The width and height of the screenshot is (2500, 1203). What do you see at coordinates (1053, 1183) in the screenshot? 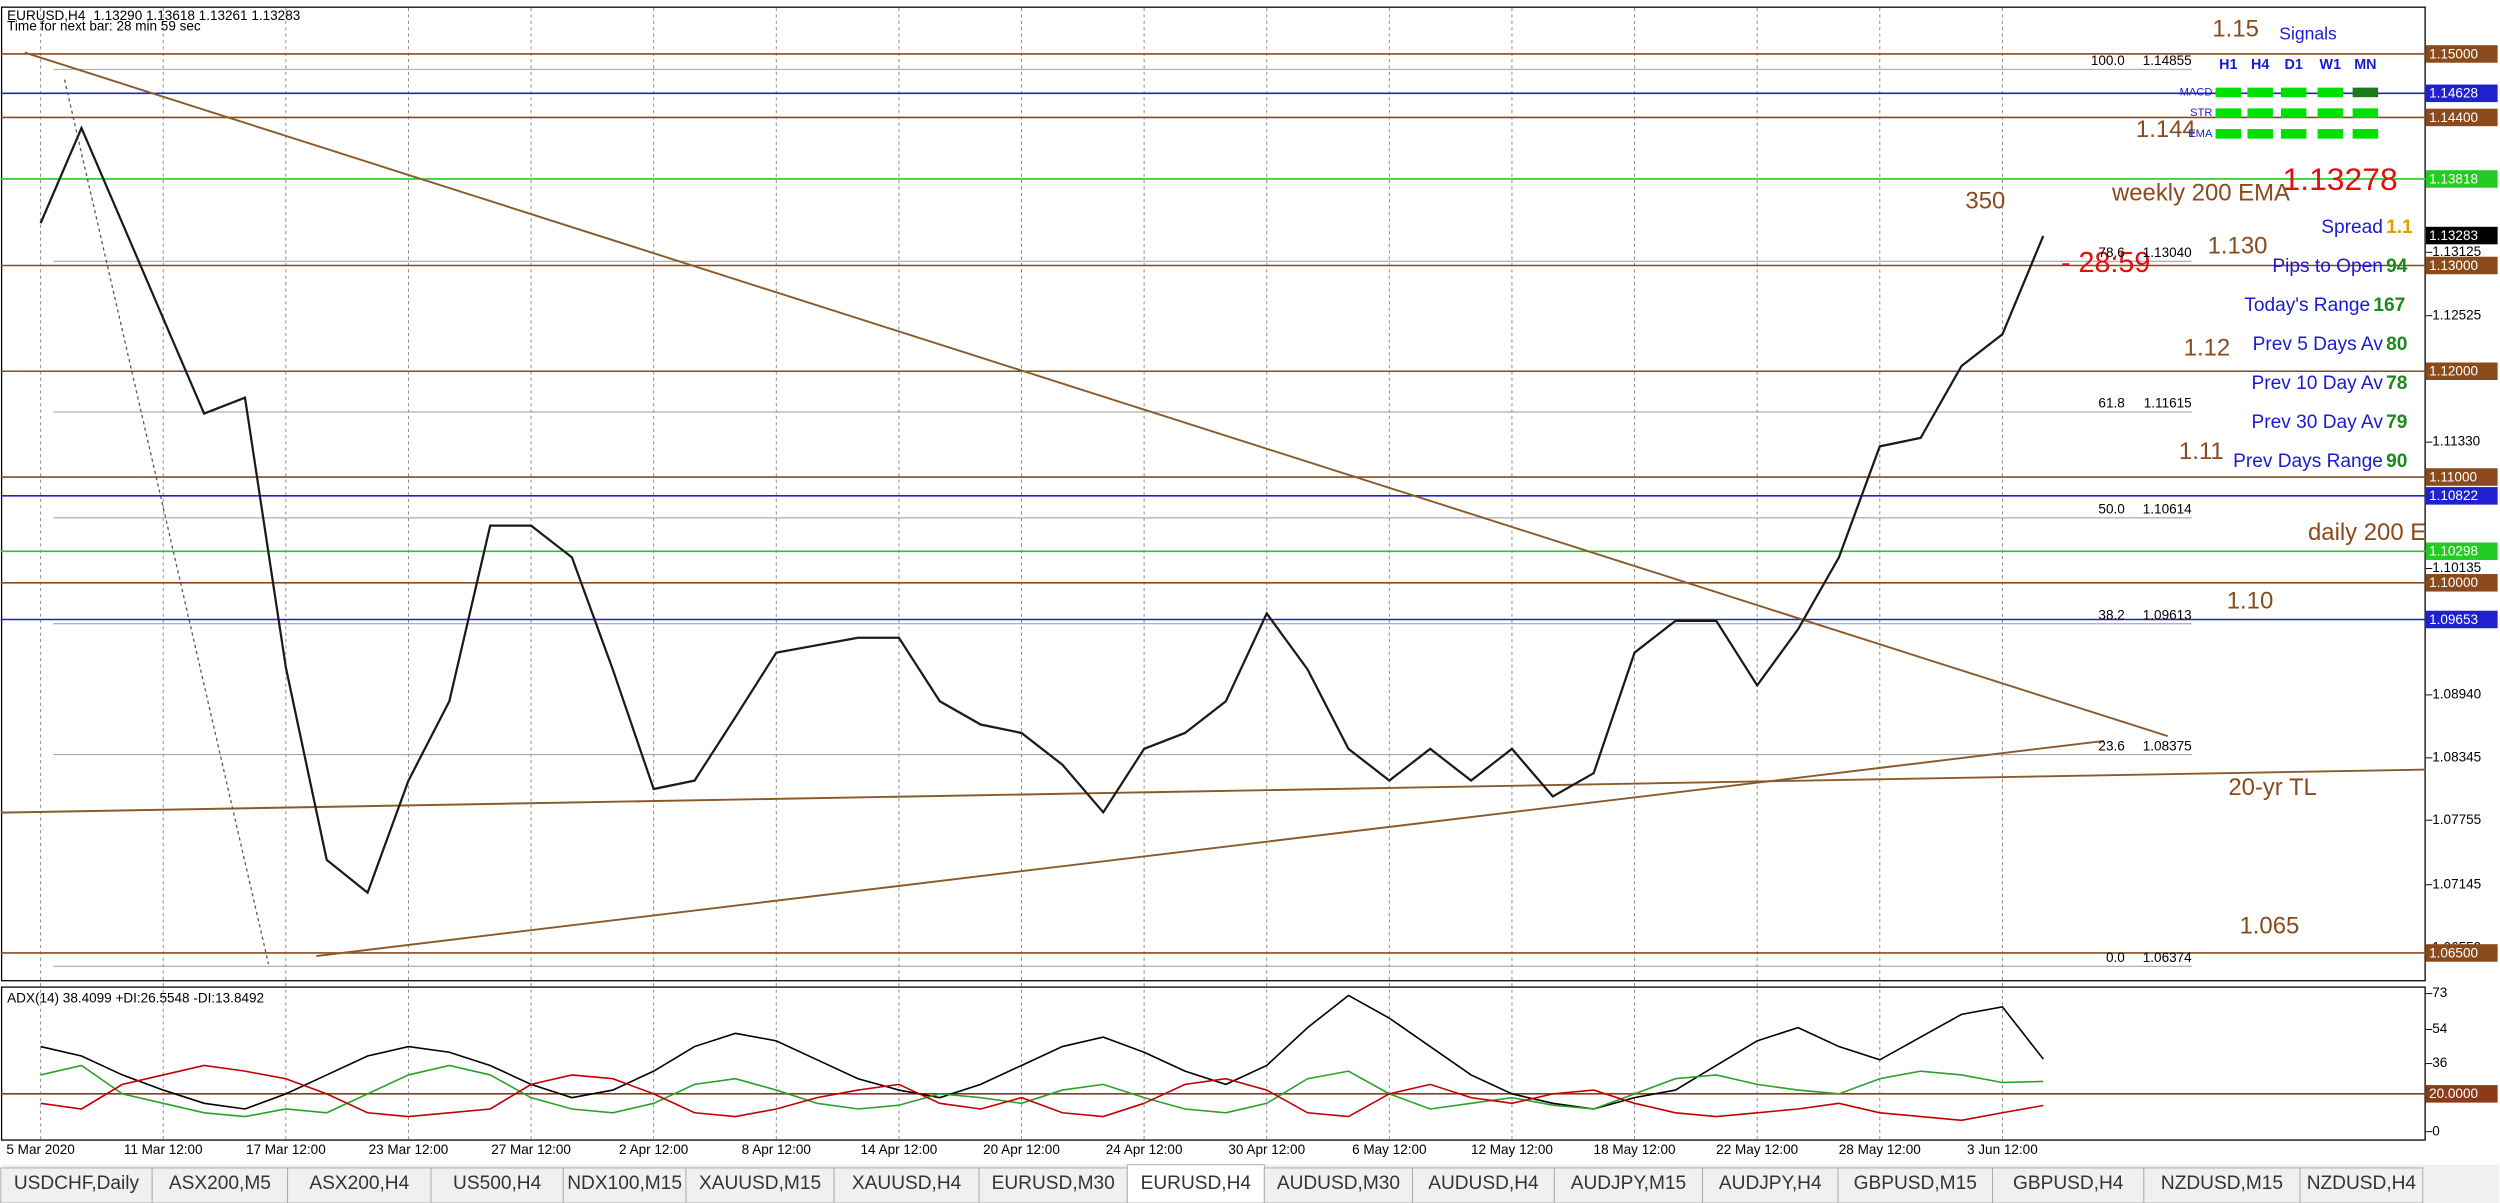
I see `tab-label: EURUSD,M30` at bounding box center [1053, 1183].